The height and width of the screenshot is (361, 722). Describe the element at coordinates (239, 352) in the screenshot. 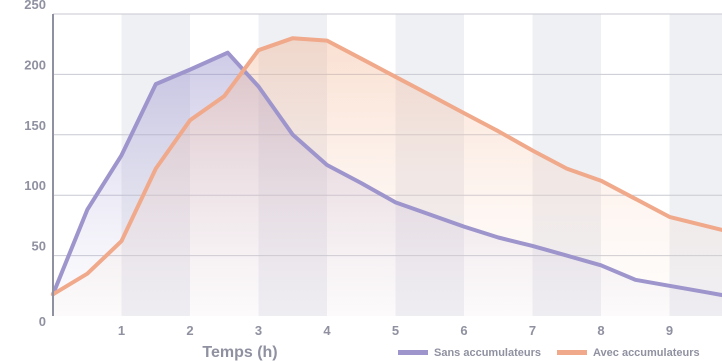

I see `x-axis-label: Temps (h)` at that location.